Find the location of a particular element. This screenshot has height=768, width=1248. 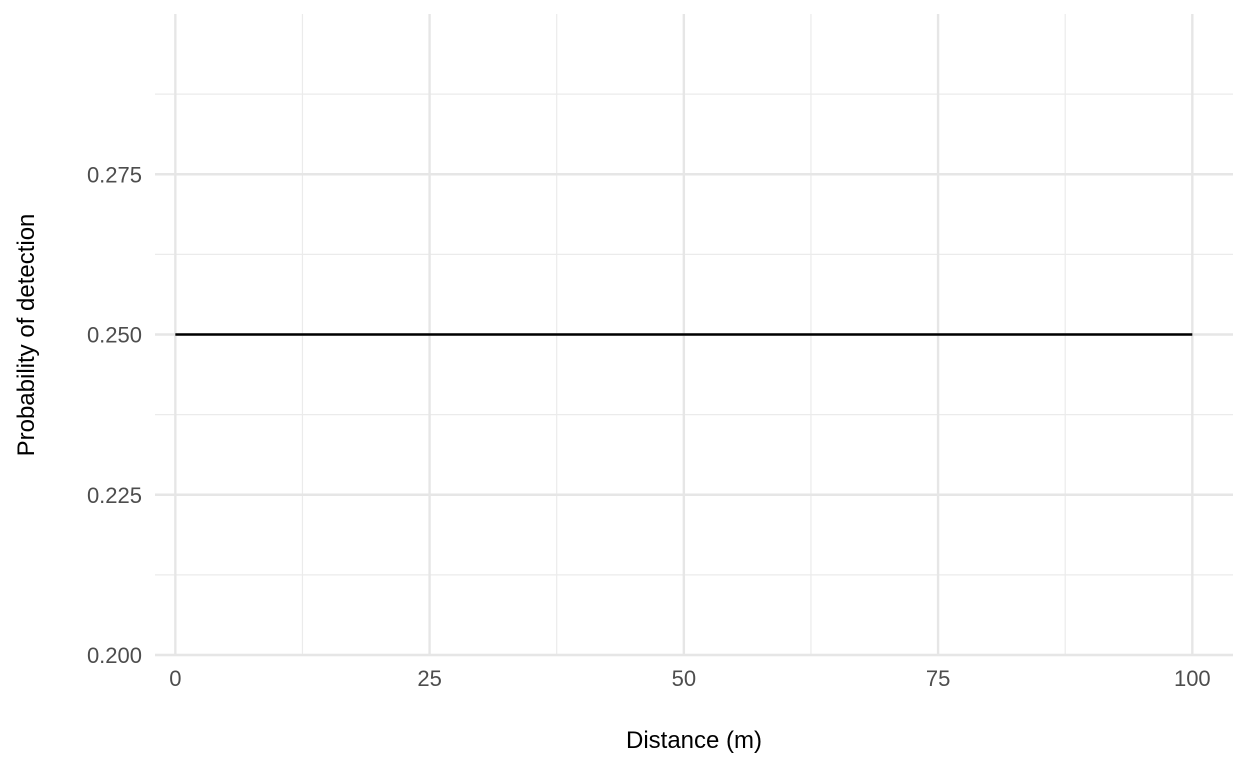

y-axis-ticks: 0.200 0.225 0.250 0.275 is located at coordinates (114, 415).